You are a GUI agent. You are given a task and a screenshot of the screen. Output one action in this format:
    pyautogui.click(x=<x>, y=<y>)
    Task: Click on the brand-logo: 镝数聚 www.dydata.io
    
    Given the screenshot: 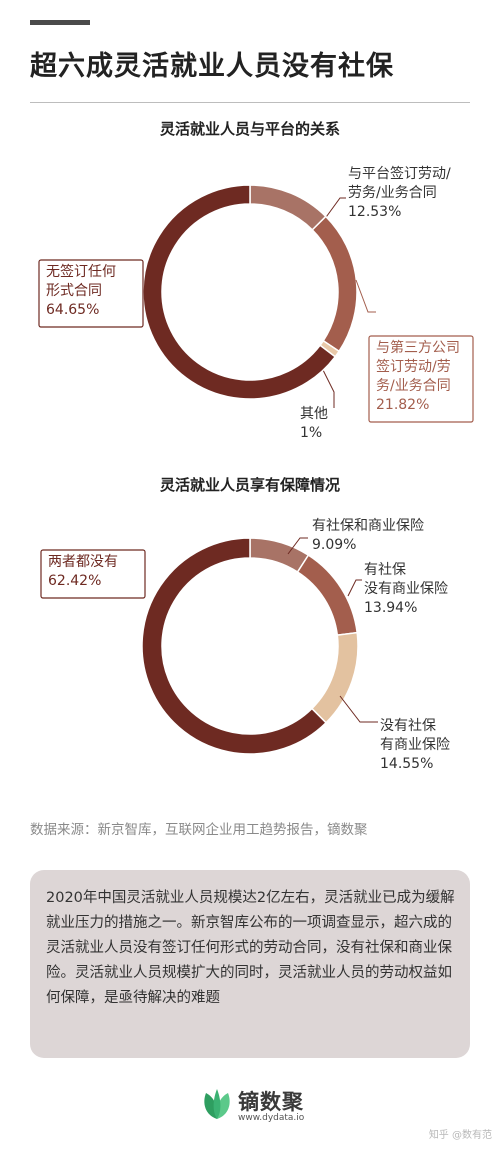 What is the action you would take?
    pyautogui.click(x=280, y=1107)
    